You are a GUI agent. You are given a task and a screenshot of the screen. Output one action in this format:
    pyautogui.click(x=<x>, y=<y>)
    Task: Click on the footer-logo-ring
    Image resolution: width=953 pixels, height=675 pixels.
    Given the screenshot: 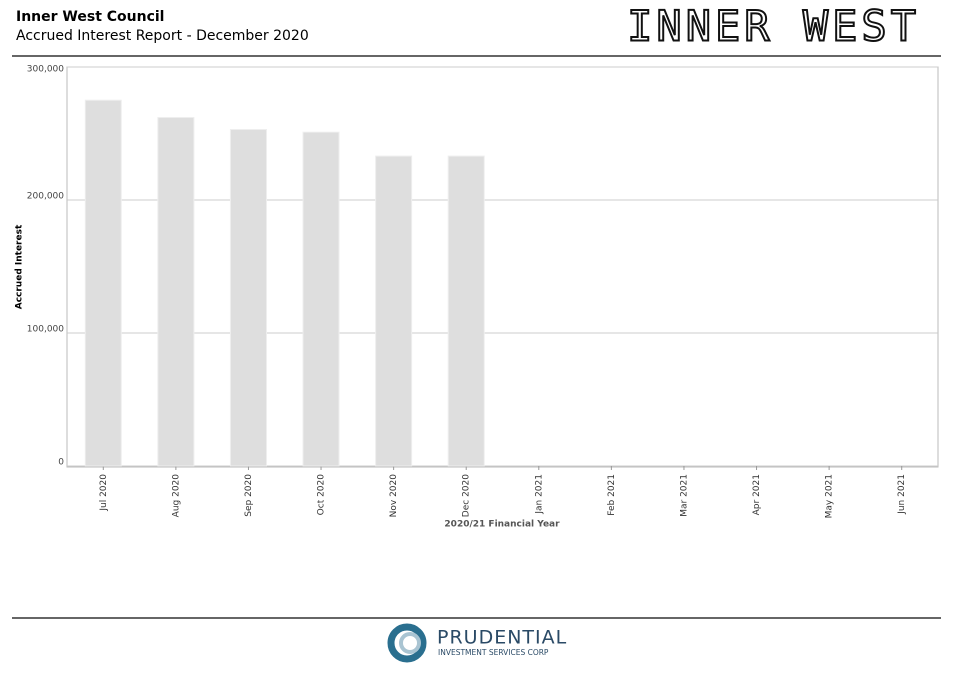 What is the action you would take?
    pyautogui.click(x=407, y=643)
    